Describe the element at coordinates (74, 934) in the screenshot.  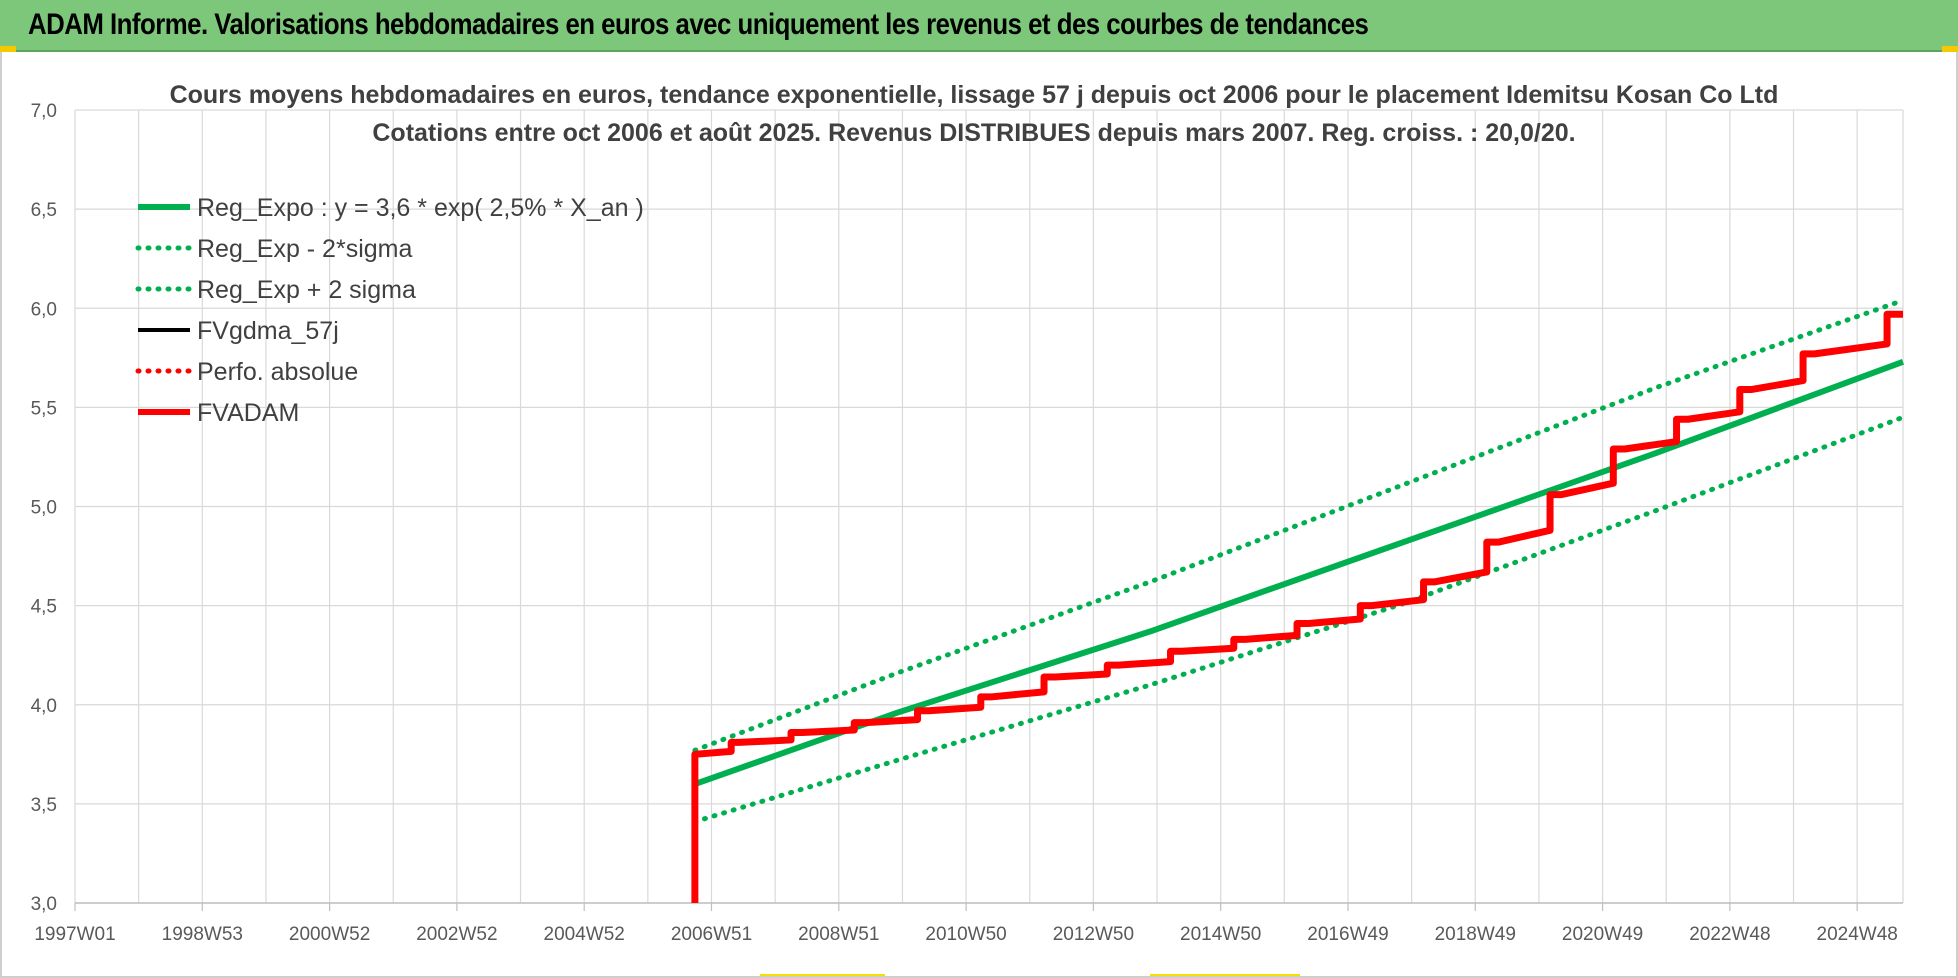
I see `x-tick-label: 1997W01` at that location.